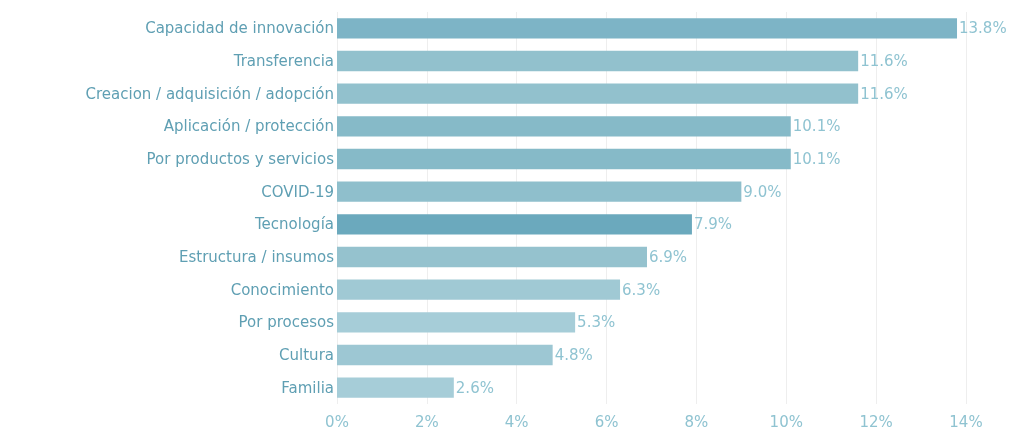  I want to click on y-tick-label: Transferencia, so click(283, 61).